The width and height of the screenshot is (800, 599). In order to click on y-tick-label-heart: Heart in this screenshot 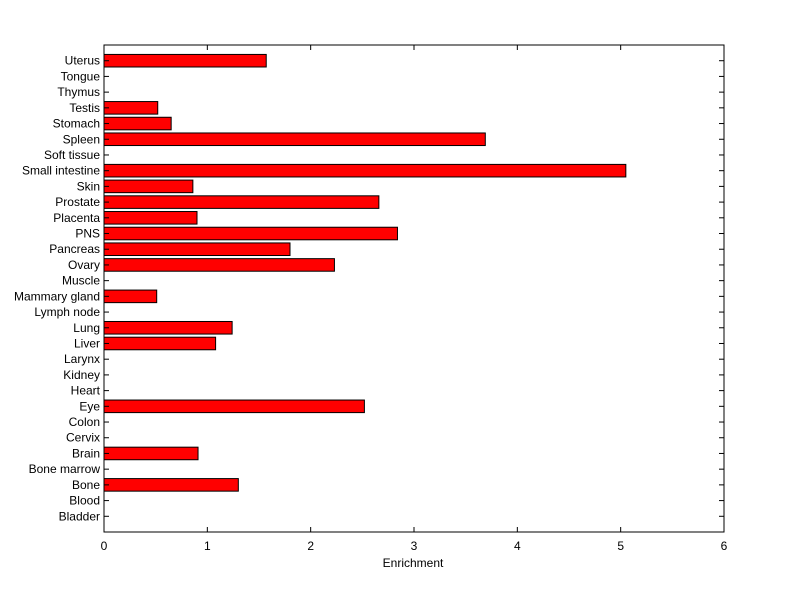, I will do `click(86, 391)`.